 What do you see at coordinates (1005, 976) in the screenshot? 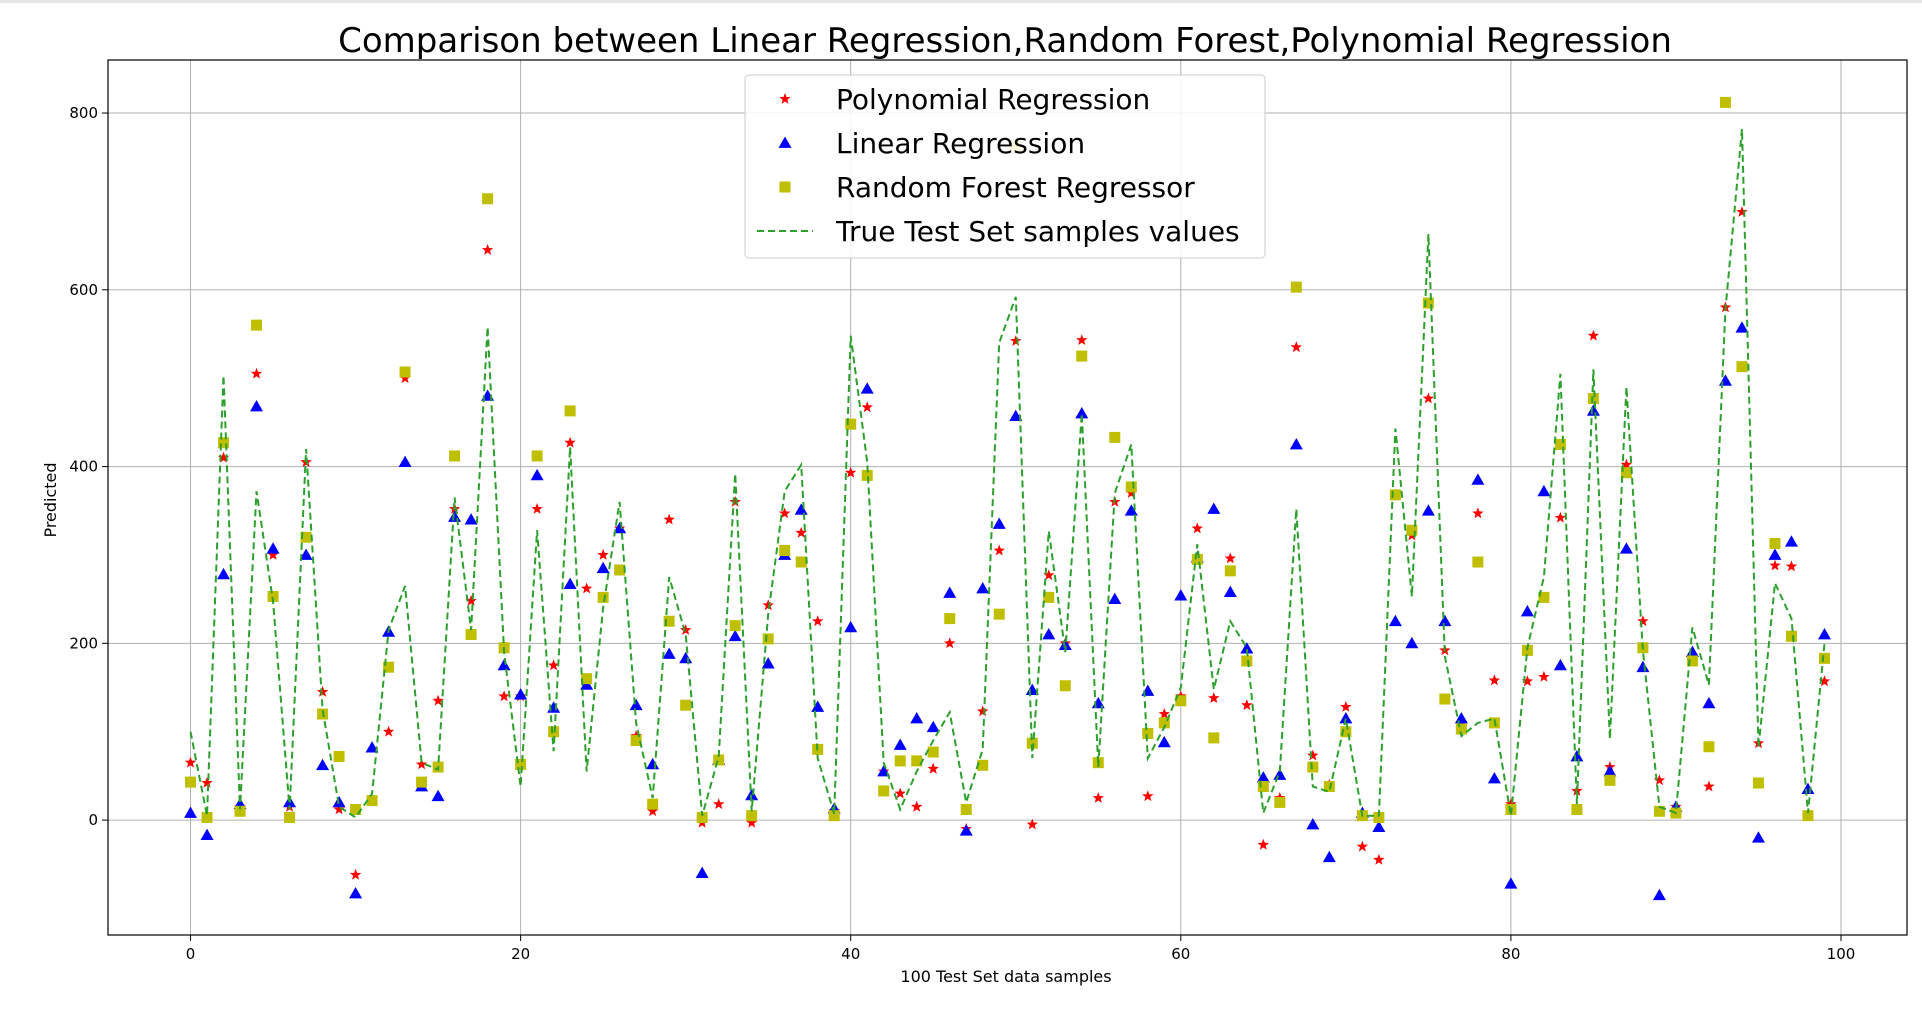
I see `x-axis-label: 100 Test Set data samples` at bounding box center [1005, 976].